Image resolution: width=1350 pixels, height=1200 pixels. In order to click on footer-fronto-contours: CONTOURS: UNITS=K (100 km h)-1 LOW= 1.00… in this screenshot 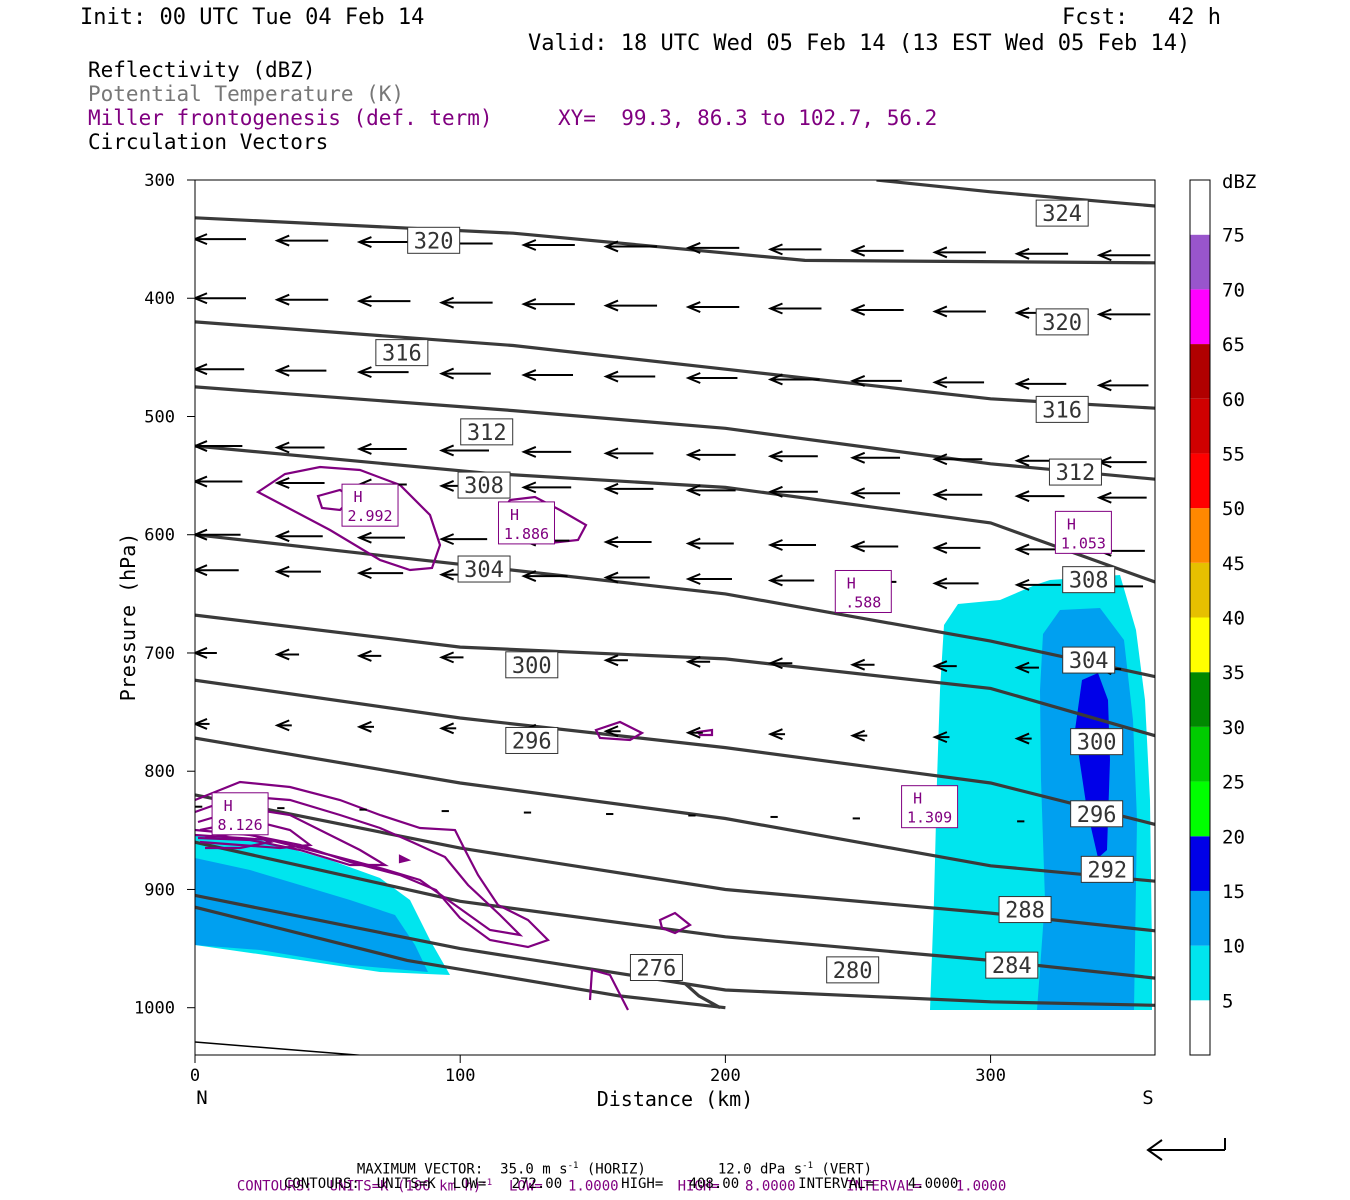, I will do `click(621, 1186)`.